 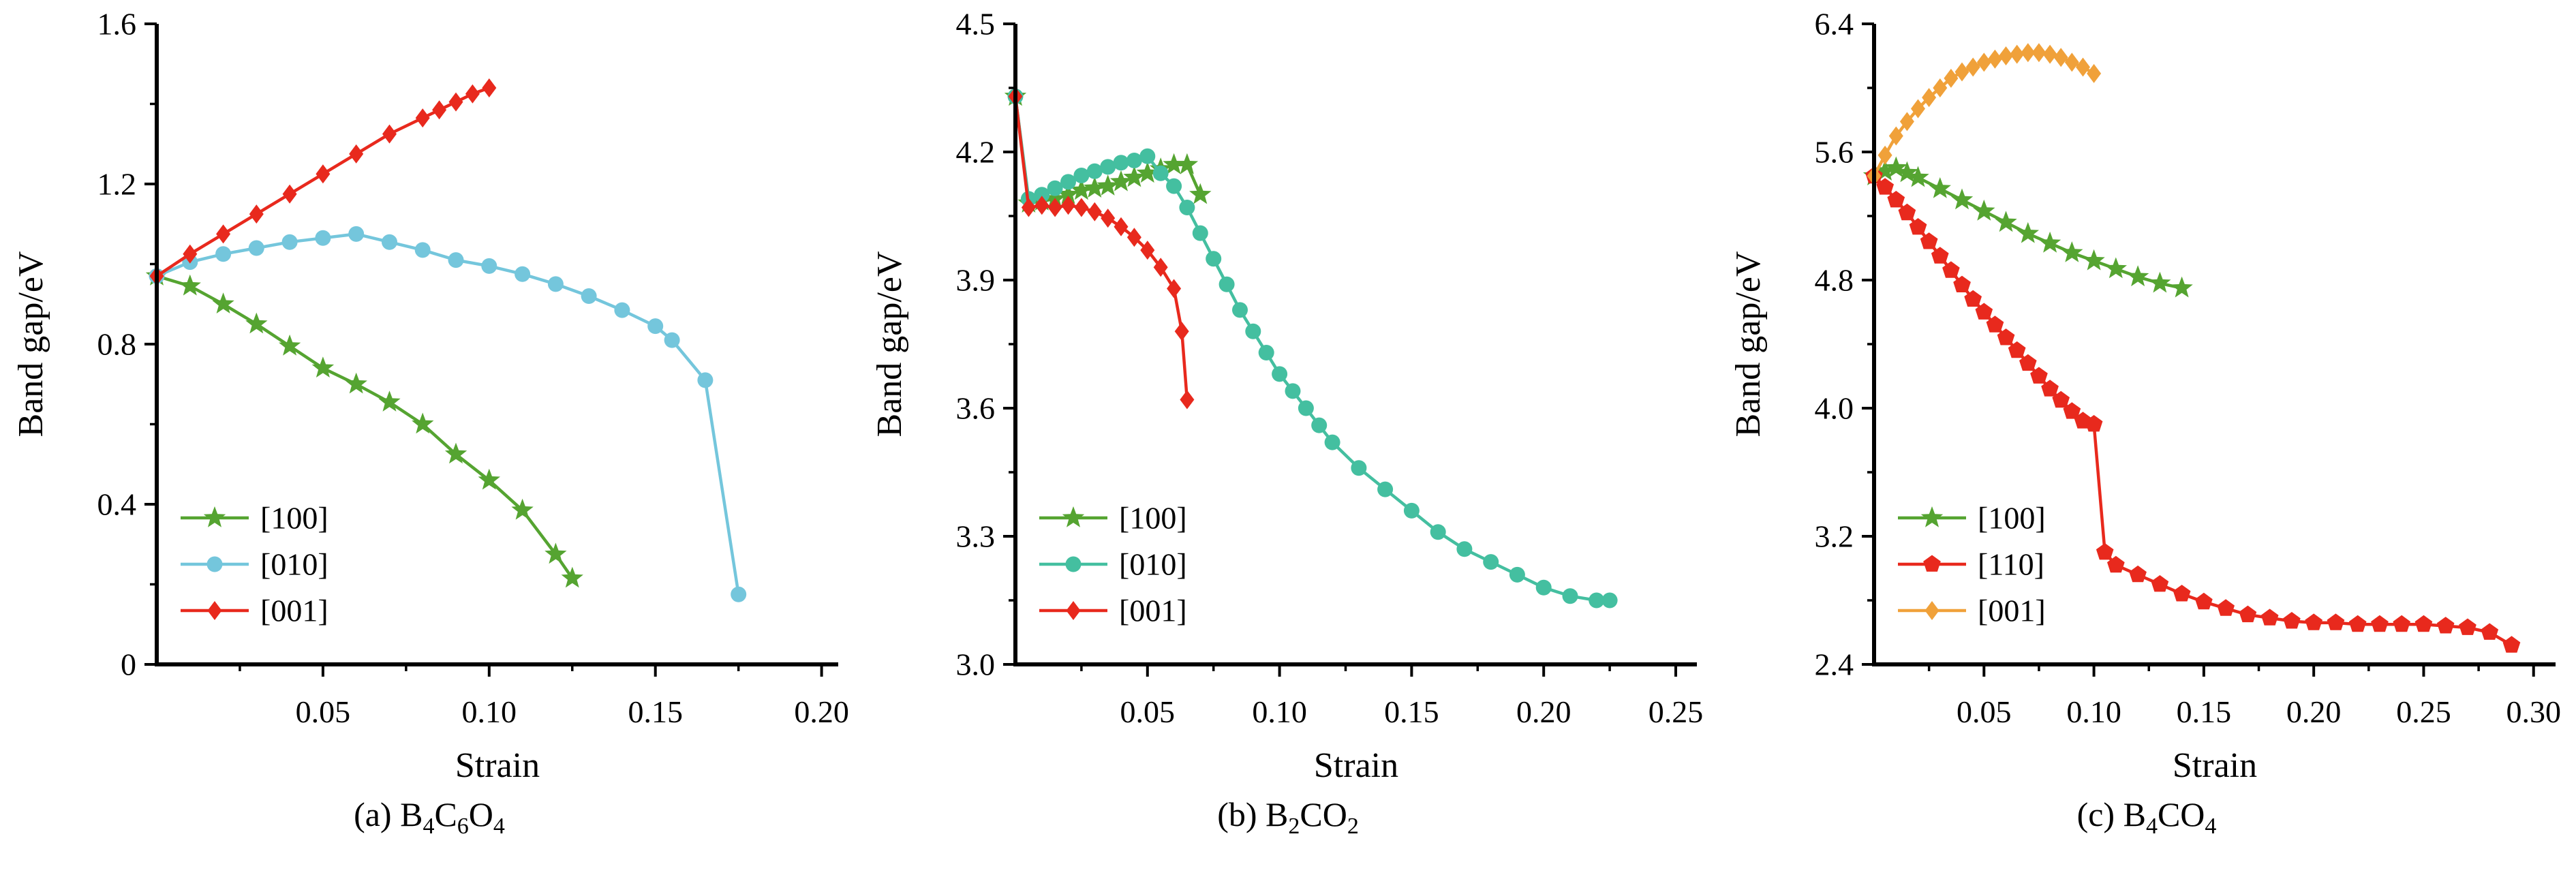 What do you see at coordinates (976, 24) in the screenshot?
I see `y-tick-label: 4.5` at bounding box center [976, 24].